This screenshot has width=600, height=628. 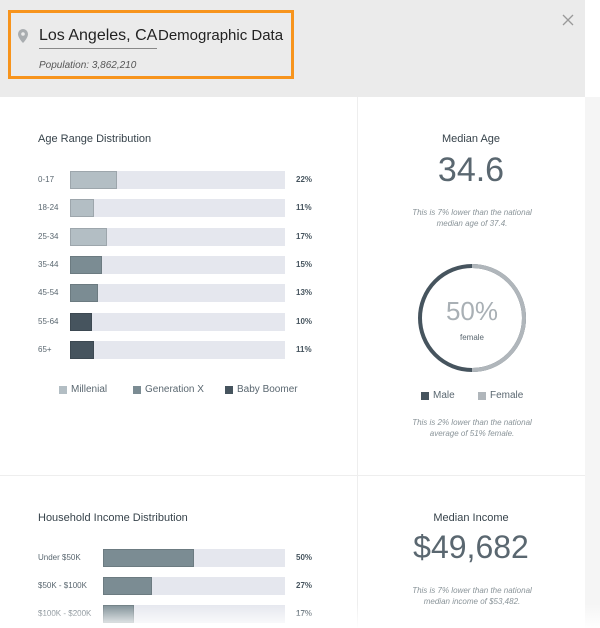 What do you see at coordinates (357, 362) in the screenshot?
I see `column-divider` at bounding box center [357, 362].